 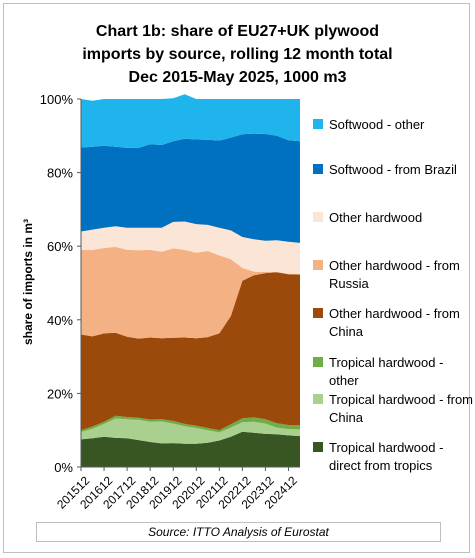 What do you see at coordinates (393, 169) in the screenshot?
I see `legend-label: Softwood - from Brazil` at bounding box center [393, 169].